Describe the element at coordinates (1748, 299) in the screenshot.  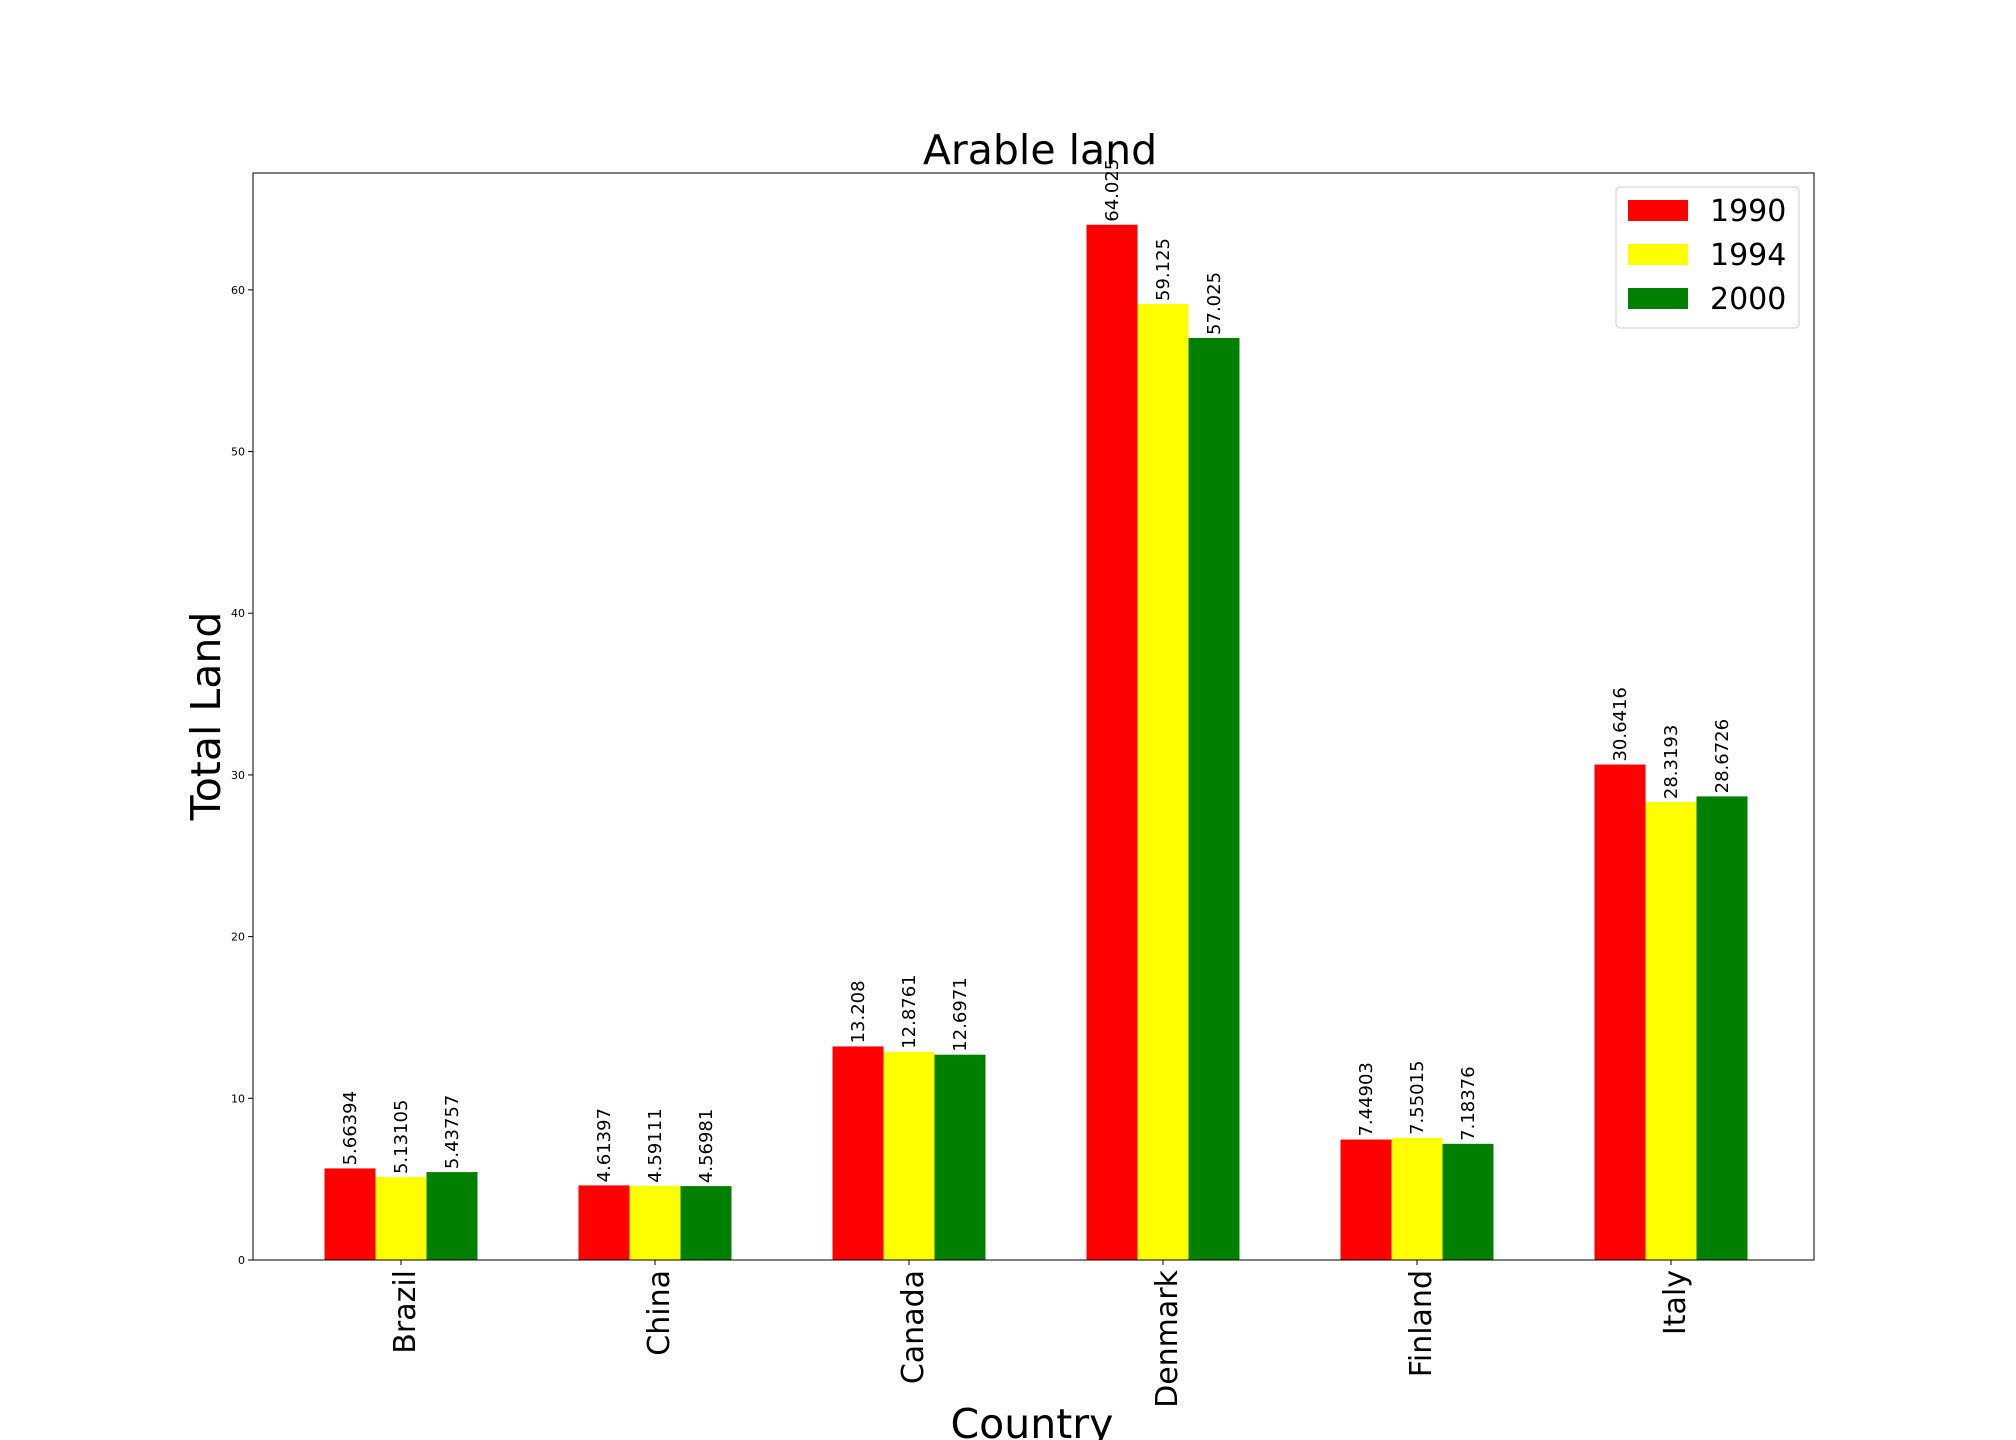
I see `legend-label-2000: 2000` at that location.